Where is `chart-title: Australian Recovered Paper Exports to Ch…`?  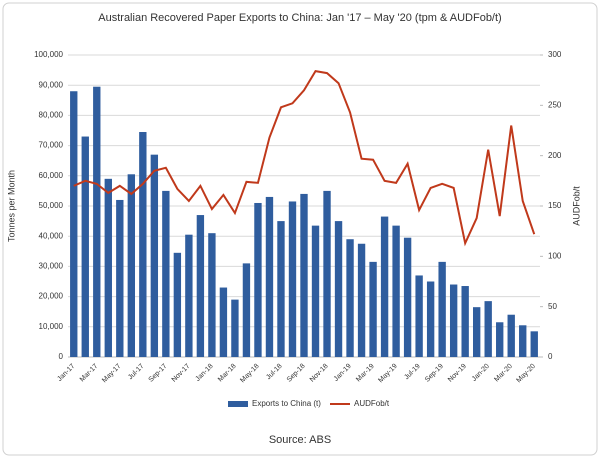
chart-title: Australian Recovered Paper Exports to Ch… is located at coordinates (299, 18).